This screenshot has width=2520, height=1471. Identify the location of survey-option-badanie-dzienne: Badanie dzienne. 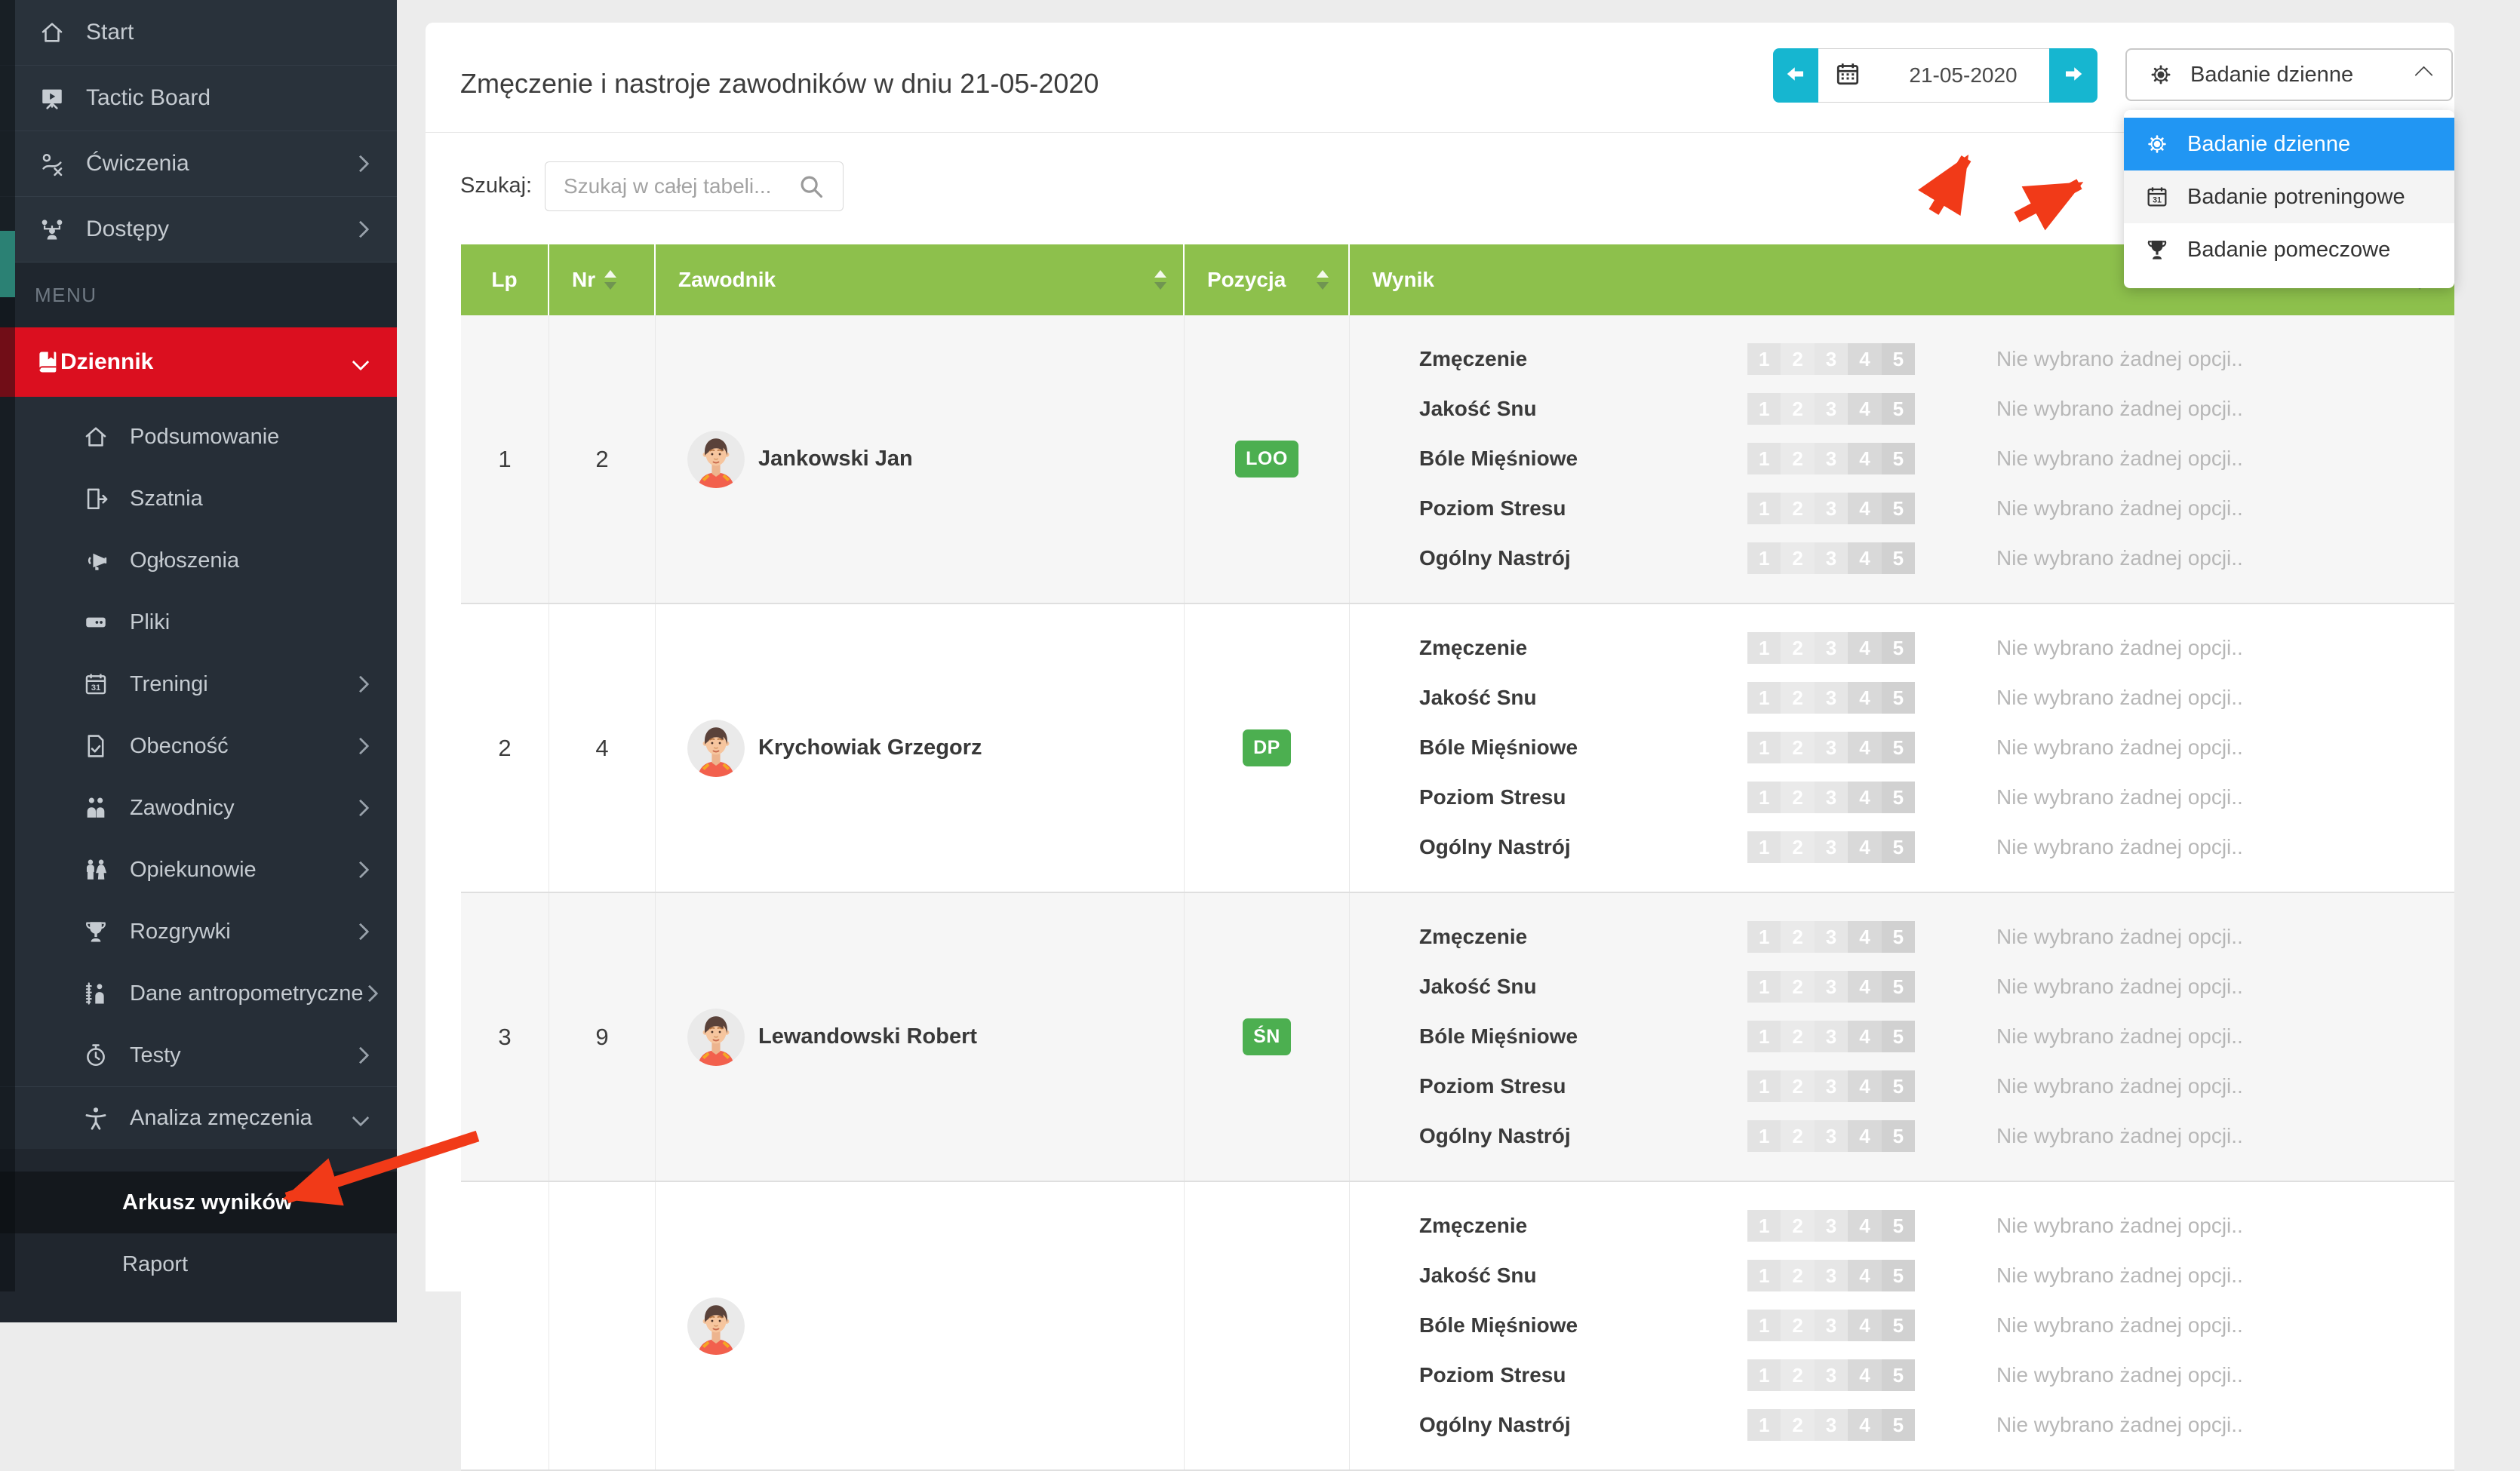
(2289, 144).